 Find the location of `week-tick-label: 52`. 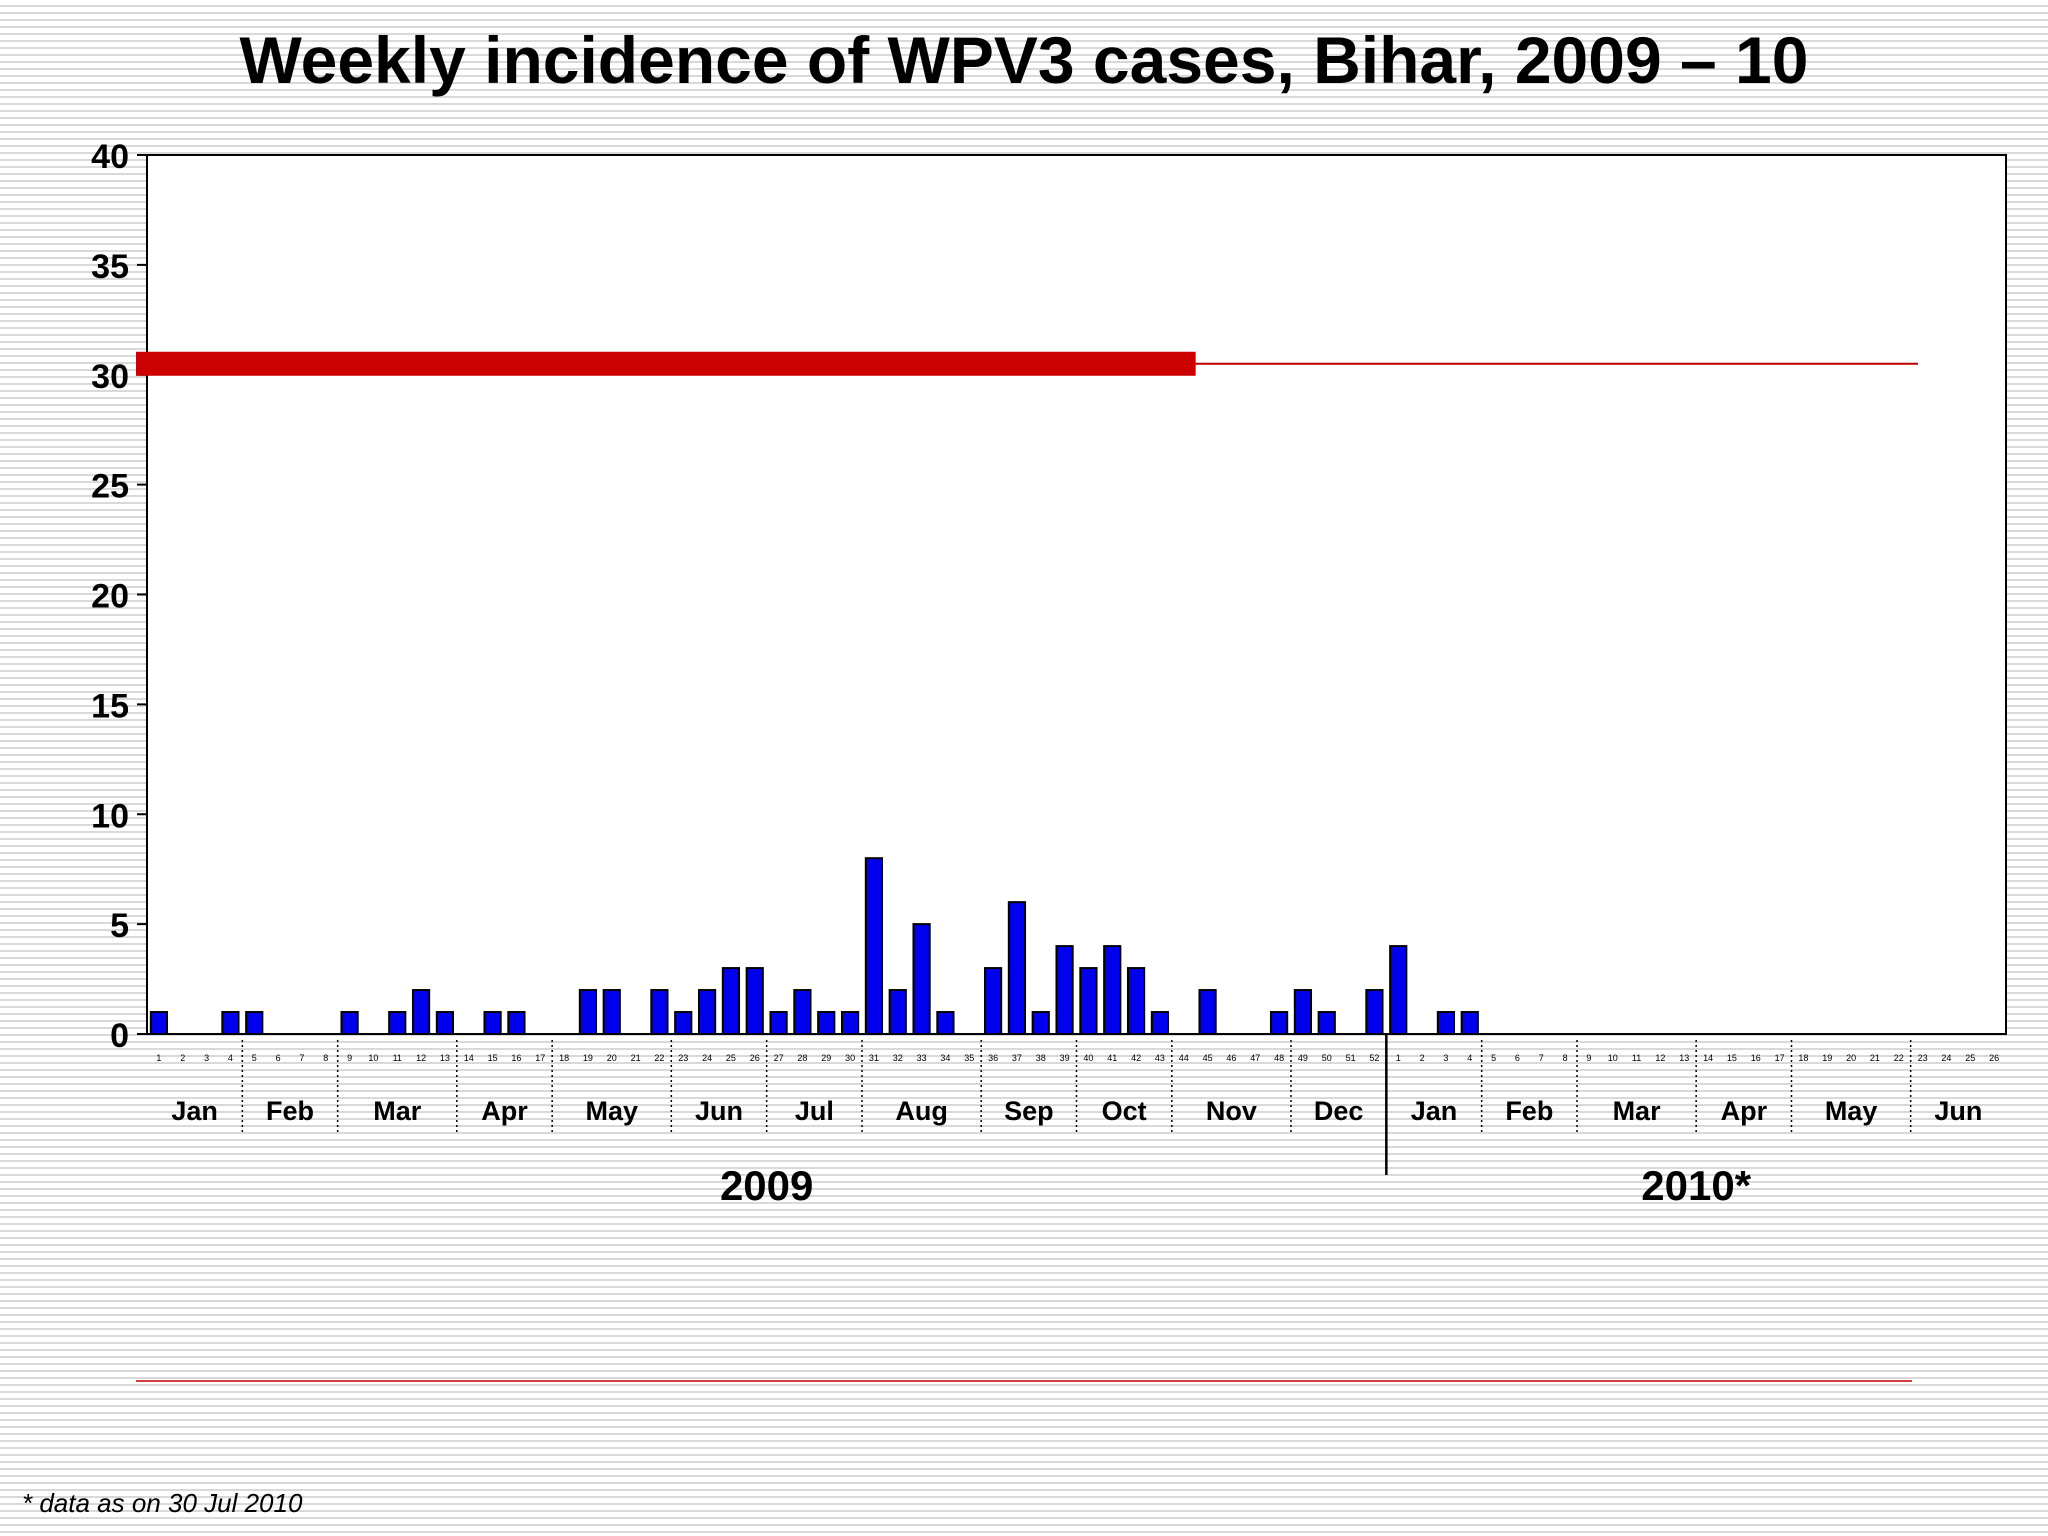

week-tick-label: 52 is located at coordinates (1374, 1058).